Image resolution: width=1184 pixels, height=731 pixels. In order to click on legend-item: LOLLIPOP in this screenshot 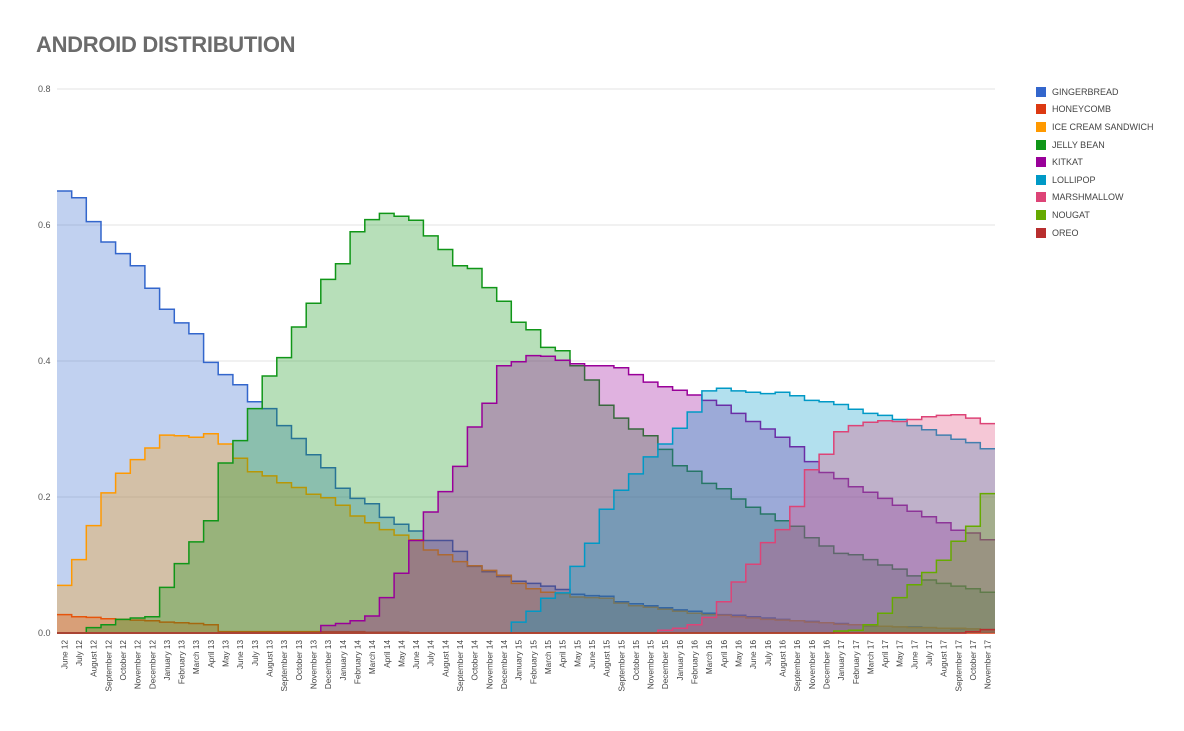, I will do `click(1095, 180)`.